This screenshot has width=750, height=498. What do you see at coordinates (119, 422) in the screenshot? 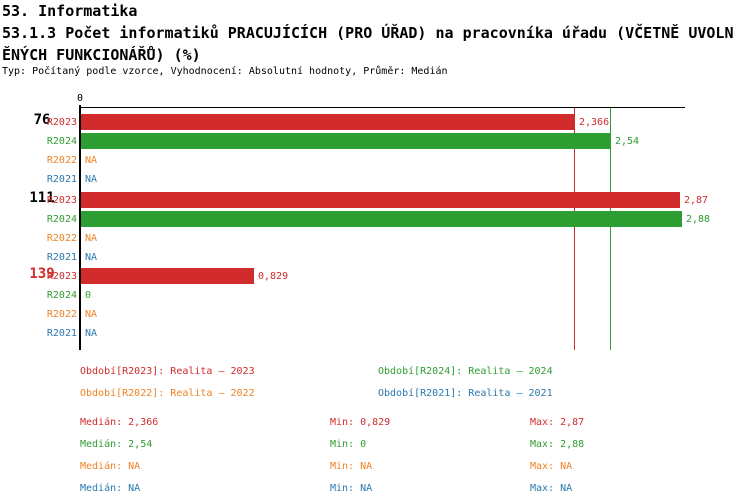
I see `stat-median-r2023: Medián: 2,366` at bounding box center [119, 422].